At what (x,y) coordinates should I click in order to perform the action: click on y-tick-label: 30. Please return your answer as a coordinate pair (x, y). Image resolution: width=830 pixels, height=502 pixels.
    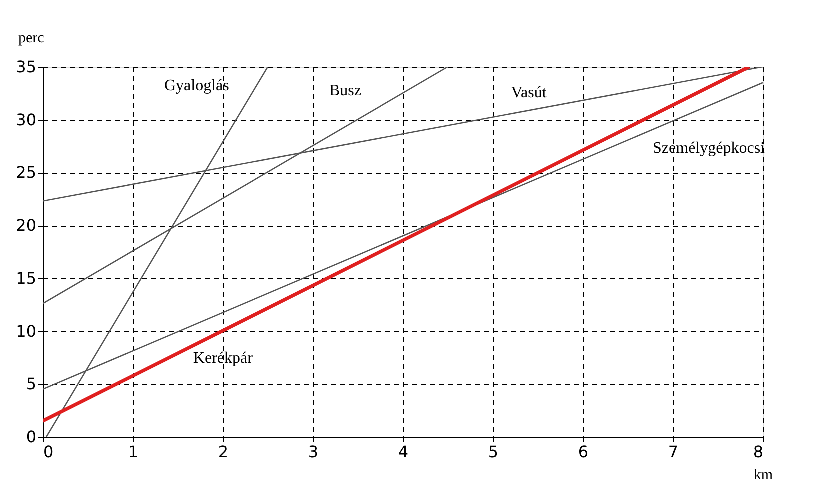
    Looking at the image, I should click on (26, 120).